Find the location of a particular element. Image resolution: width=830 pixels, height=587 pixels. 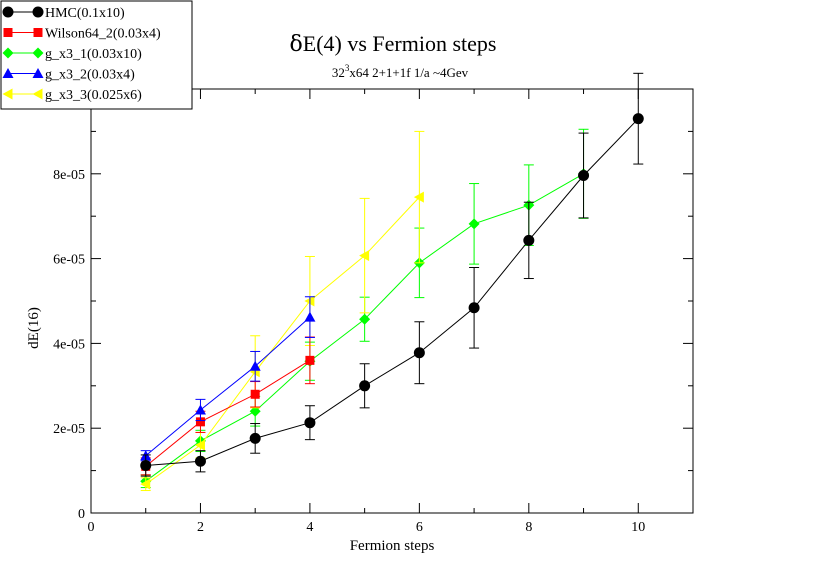

legend-box is located at coordinates (96, 55).